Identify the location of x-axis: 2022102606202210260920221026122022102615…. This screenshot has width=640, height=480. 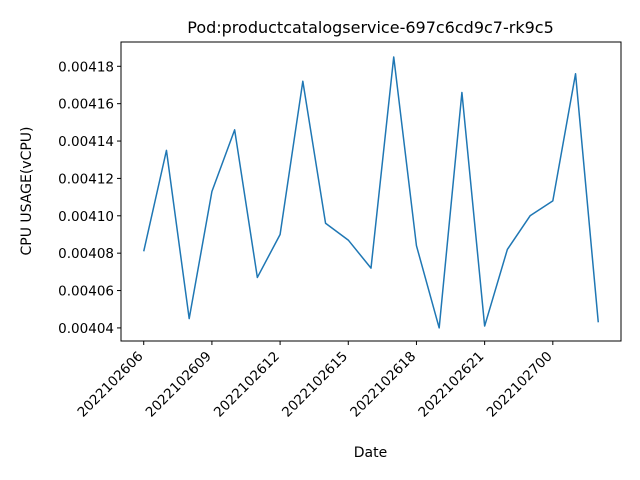
(315, 381).